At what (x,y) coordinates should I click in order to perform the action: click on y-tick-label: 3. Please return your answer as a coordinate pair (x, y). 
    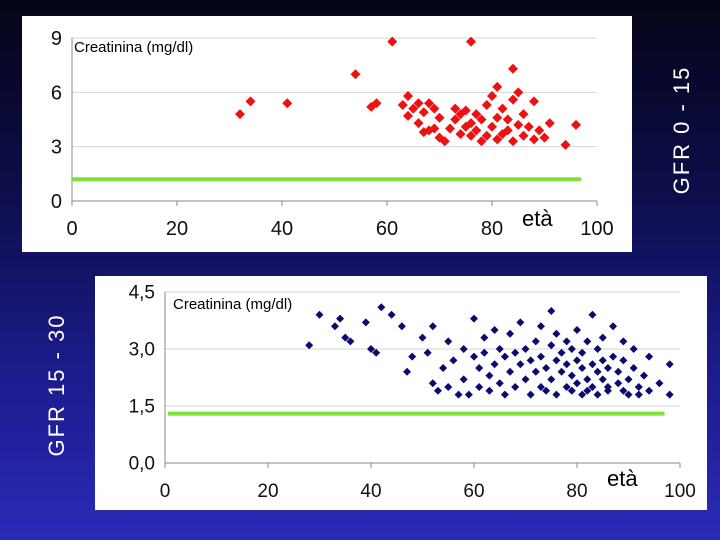
    Looking at the image, I should click on (56, 148).